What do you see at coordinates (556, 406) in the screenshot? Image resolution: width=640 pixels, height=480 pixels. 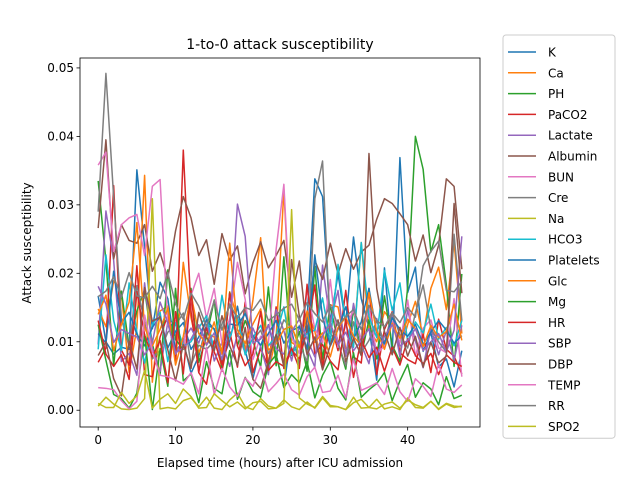 I see `legend-label: RR` at bounding box center [556, 406].